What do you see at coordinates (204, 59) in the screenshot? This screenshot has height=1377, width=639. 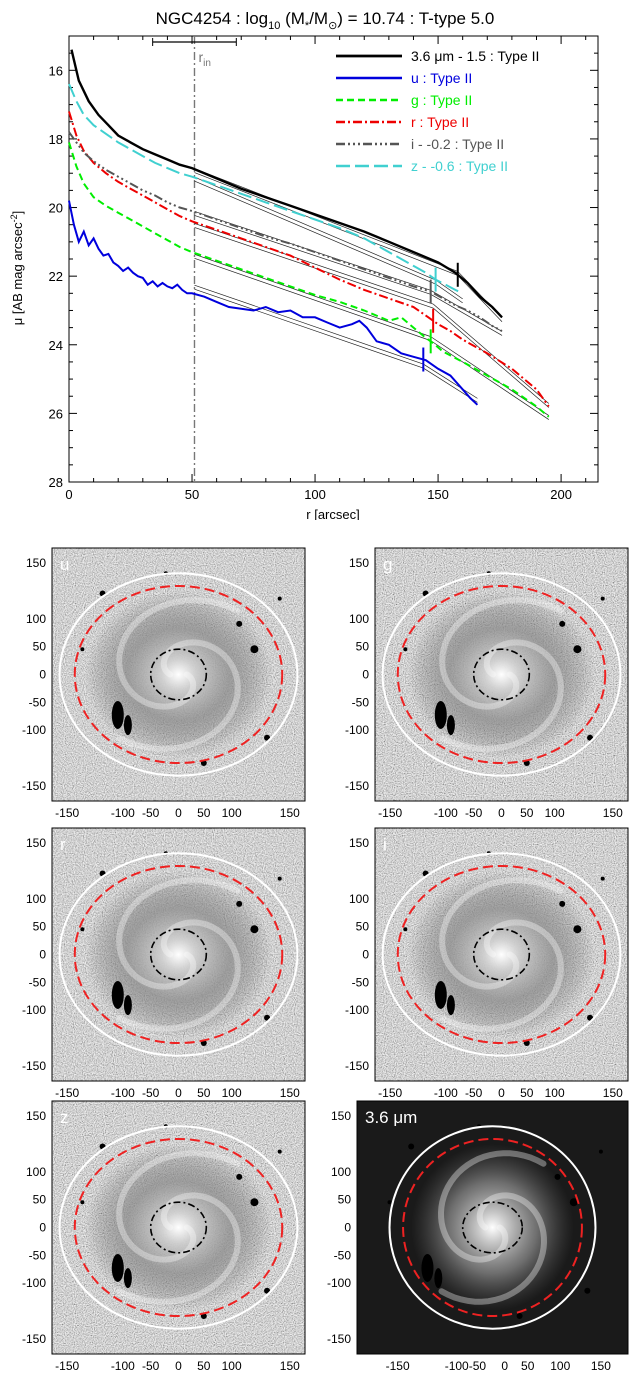 I see `r-in-label: rin` at bounding box center [204, 59].